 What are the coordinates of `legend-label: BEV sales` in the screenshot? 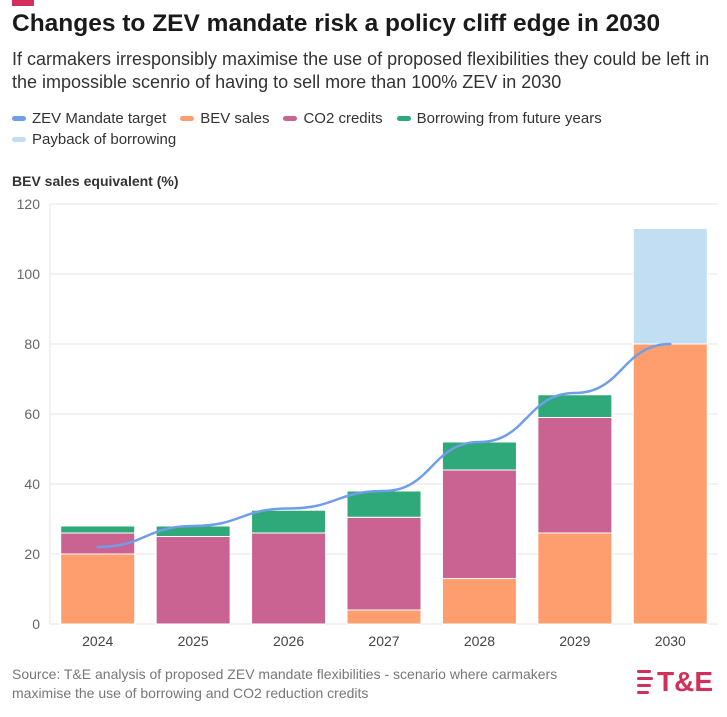 It's located at (235, 118).